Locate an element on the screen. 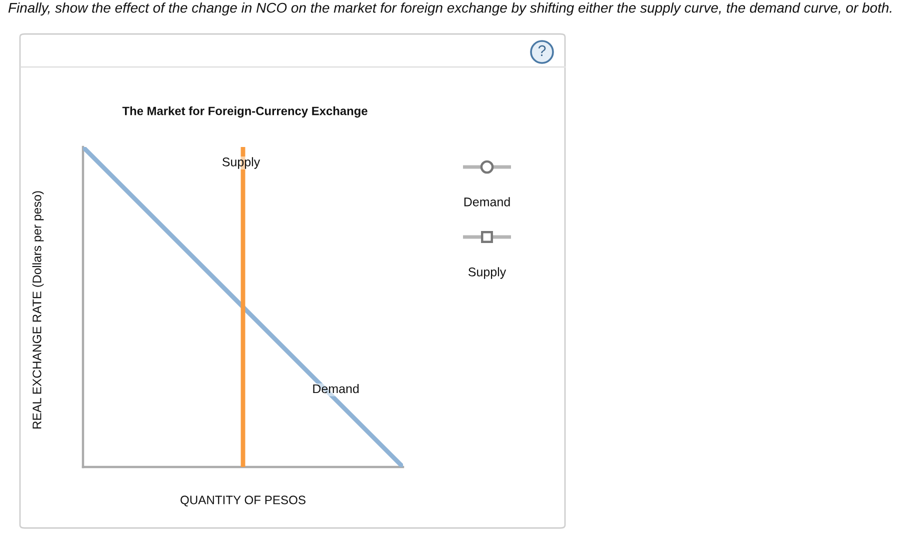 The width and height of the screenshot is (911, 545). series-label: Demand is located at coordinates (336, 389).